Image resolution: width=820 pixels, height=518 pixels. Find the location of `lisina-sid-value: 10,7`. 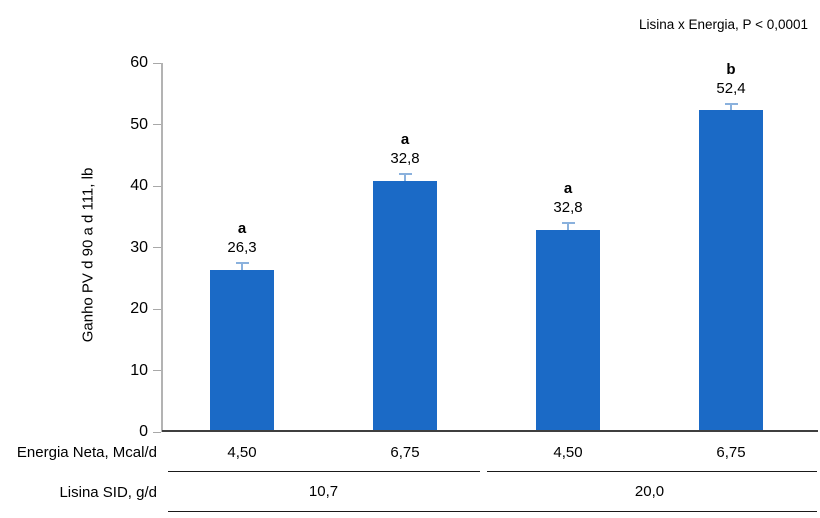

lisina-sid-value: 10,7 is located at coordinates (323, 491).